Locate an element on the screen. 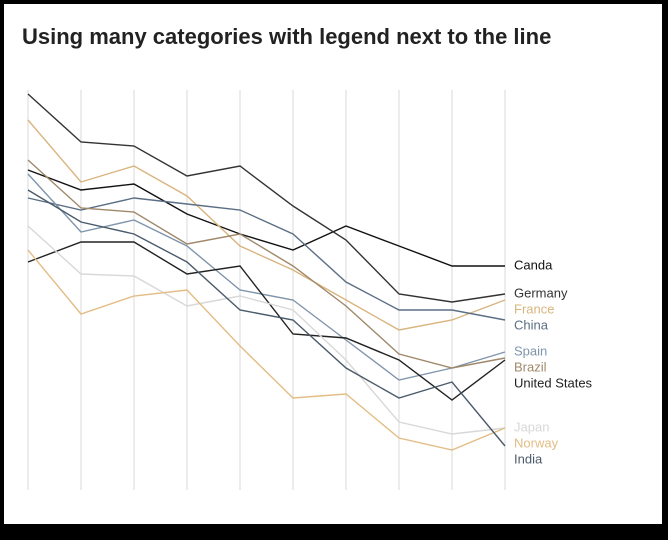 Image resolution: width=668 pixels, height=540 pixels. legend-label: United States is located at coordinates (553, 382).